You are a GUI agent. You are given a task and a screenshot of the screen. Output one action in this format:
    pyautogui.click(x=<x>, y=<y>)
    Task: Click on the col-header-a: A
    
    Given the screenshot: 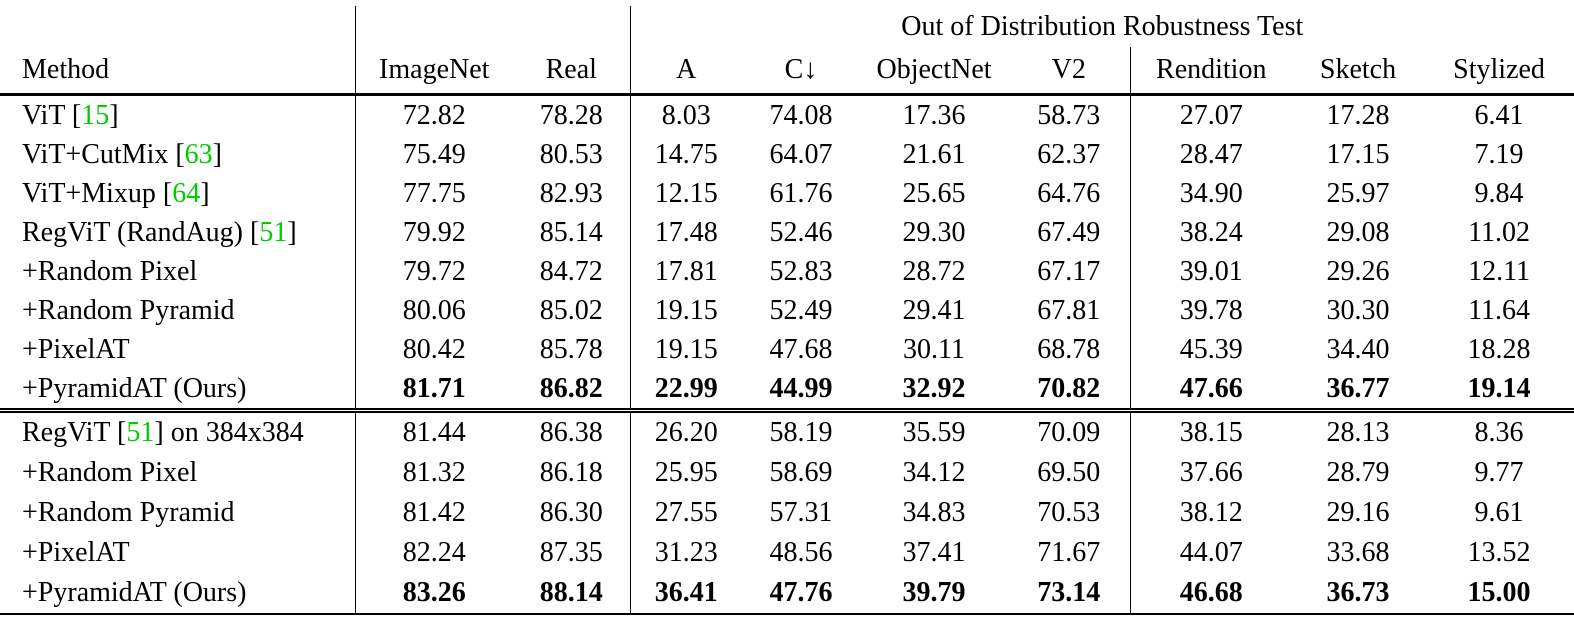 What is the action you would take?
    pyautogui.click(x=686, y=71)
    